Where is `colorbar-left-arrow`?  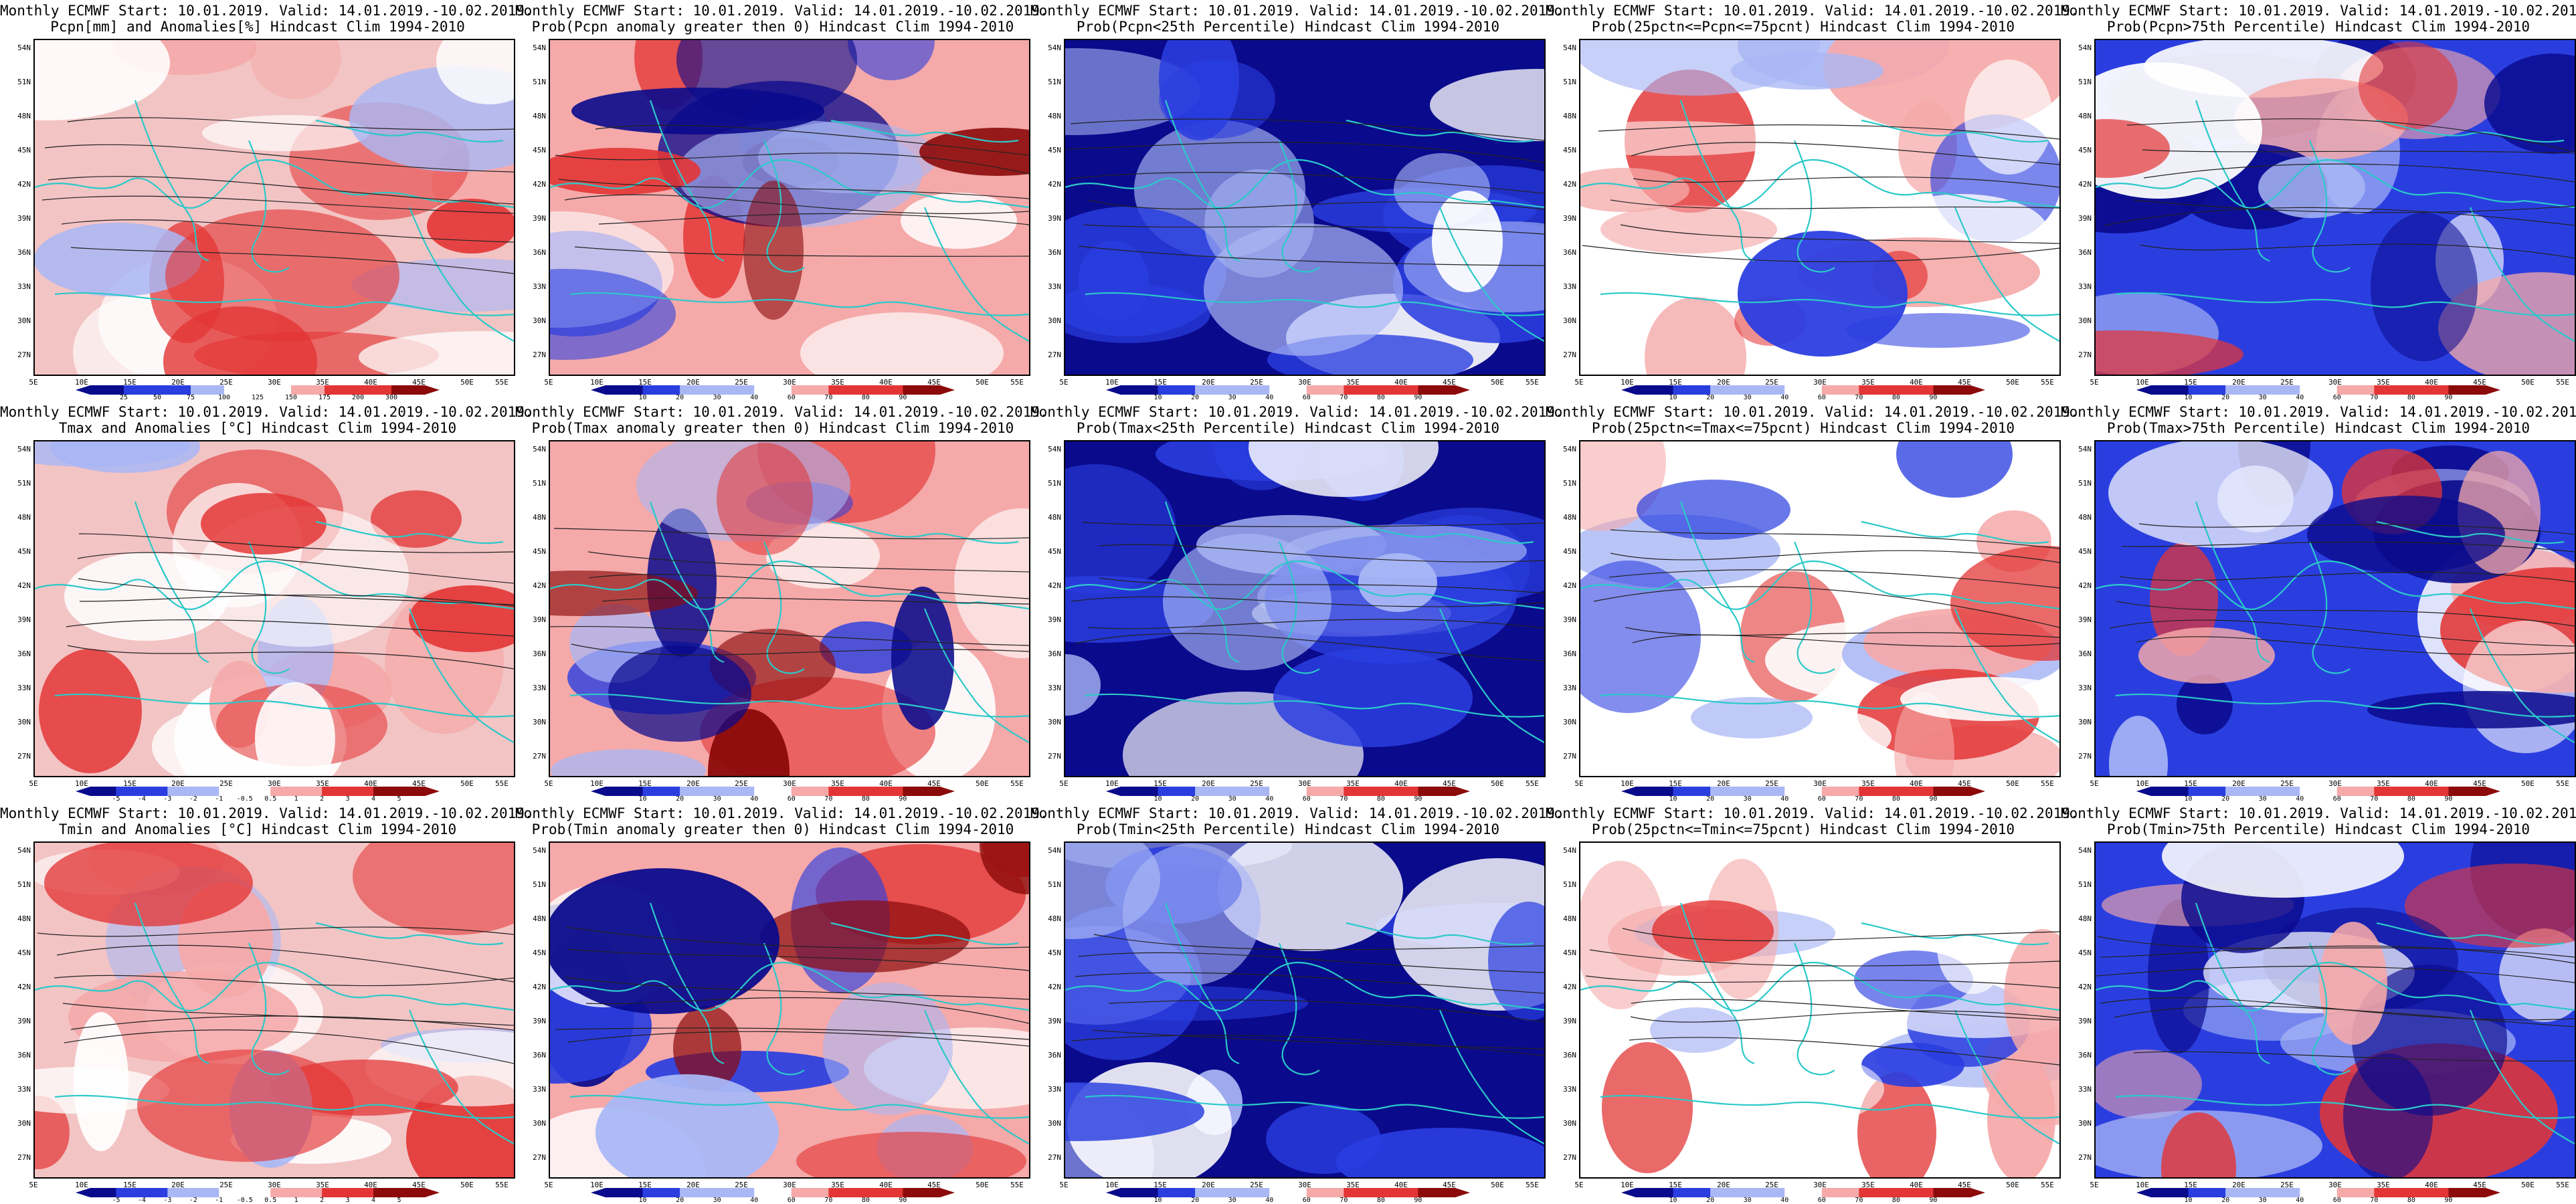
colorbar-left-arrow is located at coordinates (83, 390).